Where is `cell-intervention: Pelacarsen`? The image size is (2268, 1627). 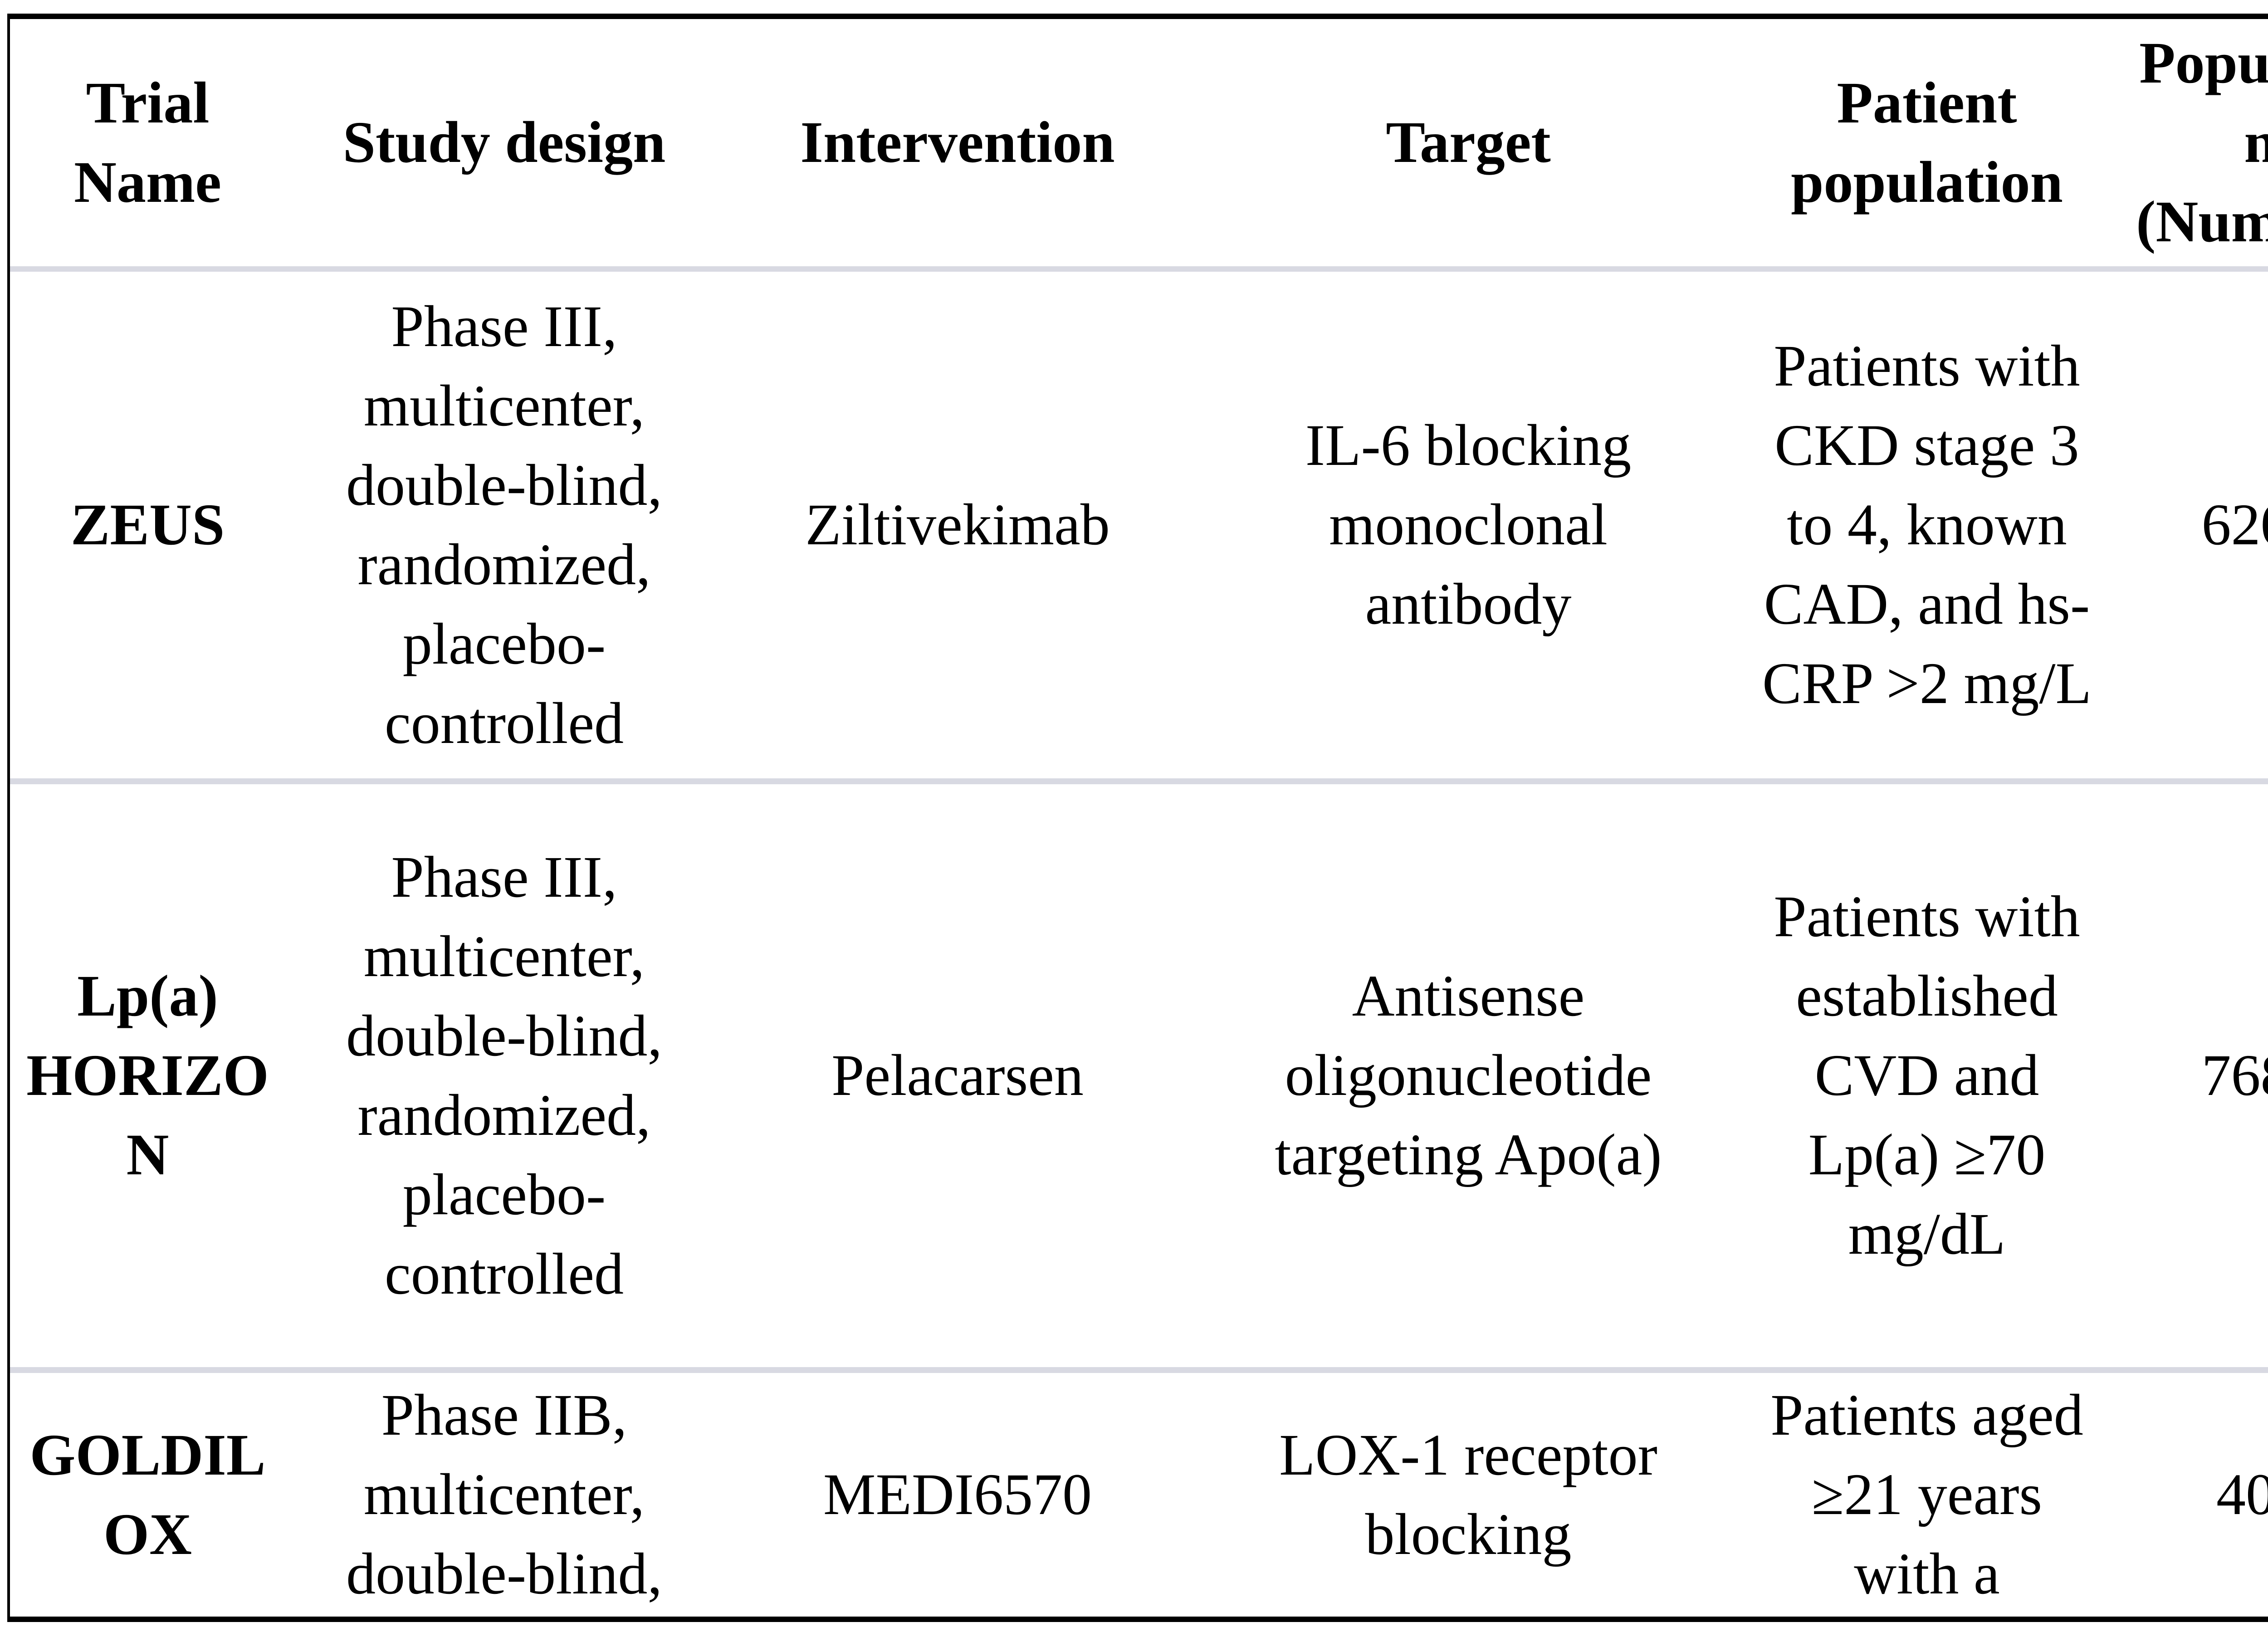 cell-intervention: Pelacarsen is located at coordinates (957, 1075).